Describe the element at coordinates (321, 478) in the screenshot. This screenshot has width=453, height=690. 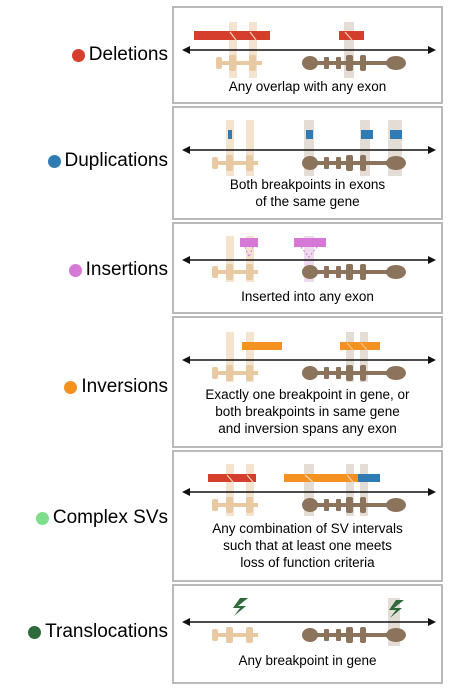
I see `complex-bar-inversion` at that location.